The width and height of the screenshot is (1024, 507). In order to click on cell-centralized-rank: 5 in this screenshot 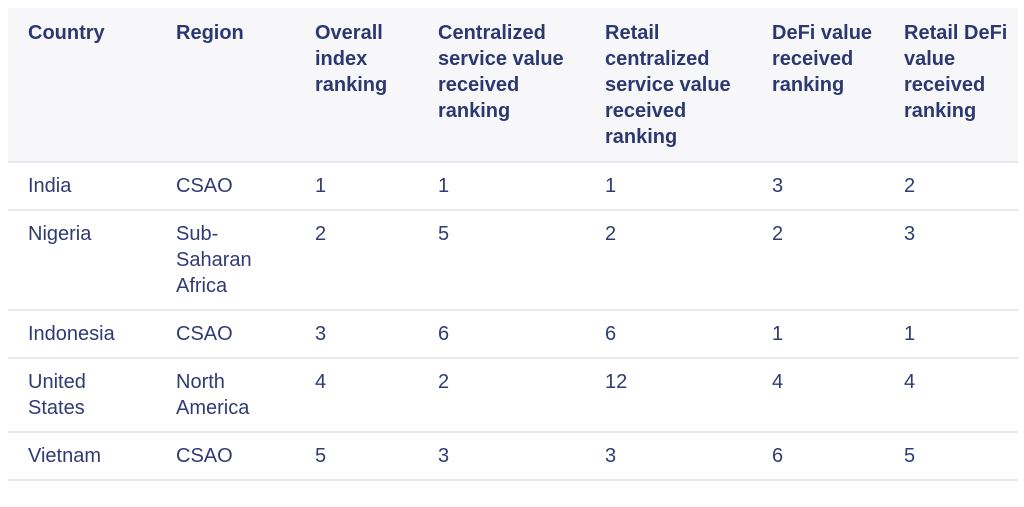, I will do `click(501, 260)`.